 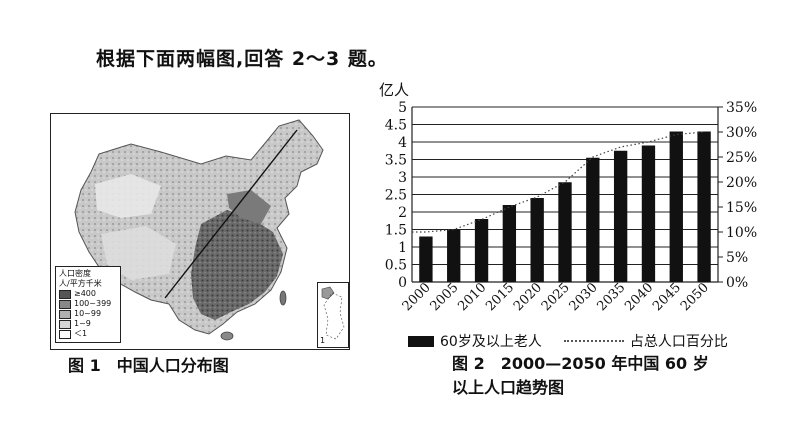 I want to click on figure2-caption-line2: 以上人口趋势图, so click(x=508, y=387).